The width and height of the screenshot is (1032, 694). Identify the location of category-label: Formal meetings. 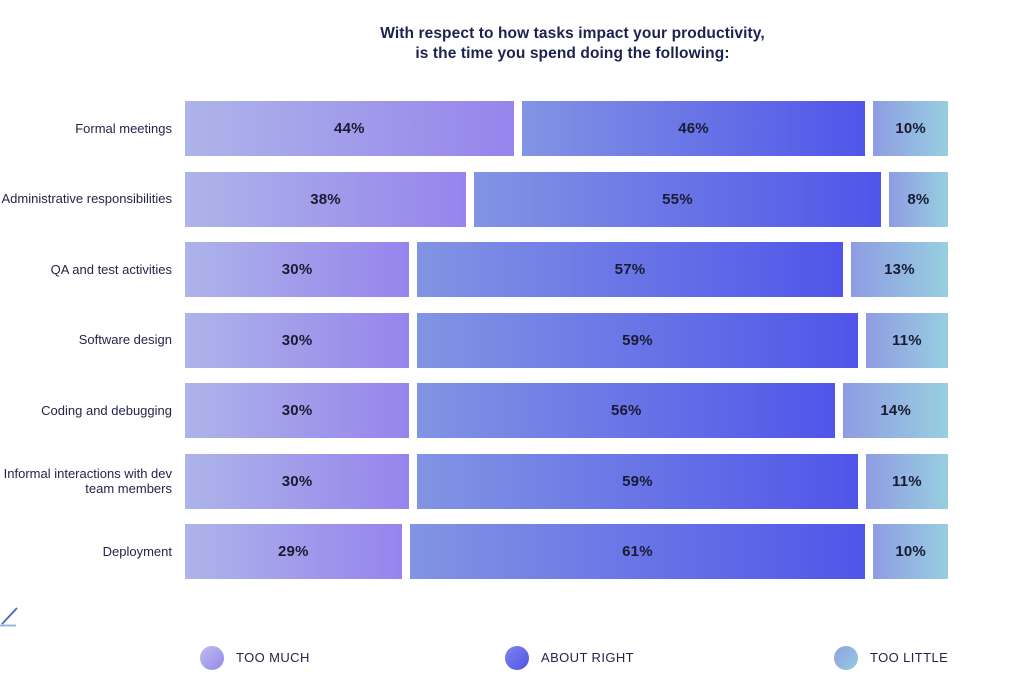
(123, 128).